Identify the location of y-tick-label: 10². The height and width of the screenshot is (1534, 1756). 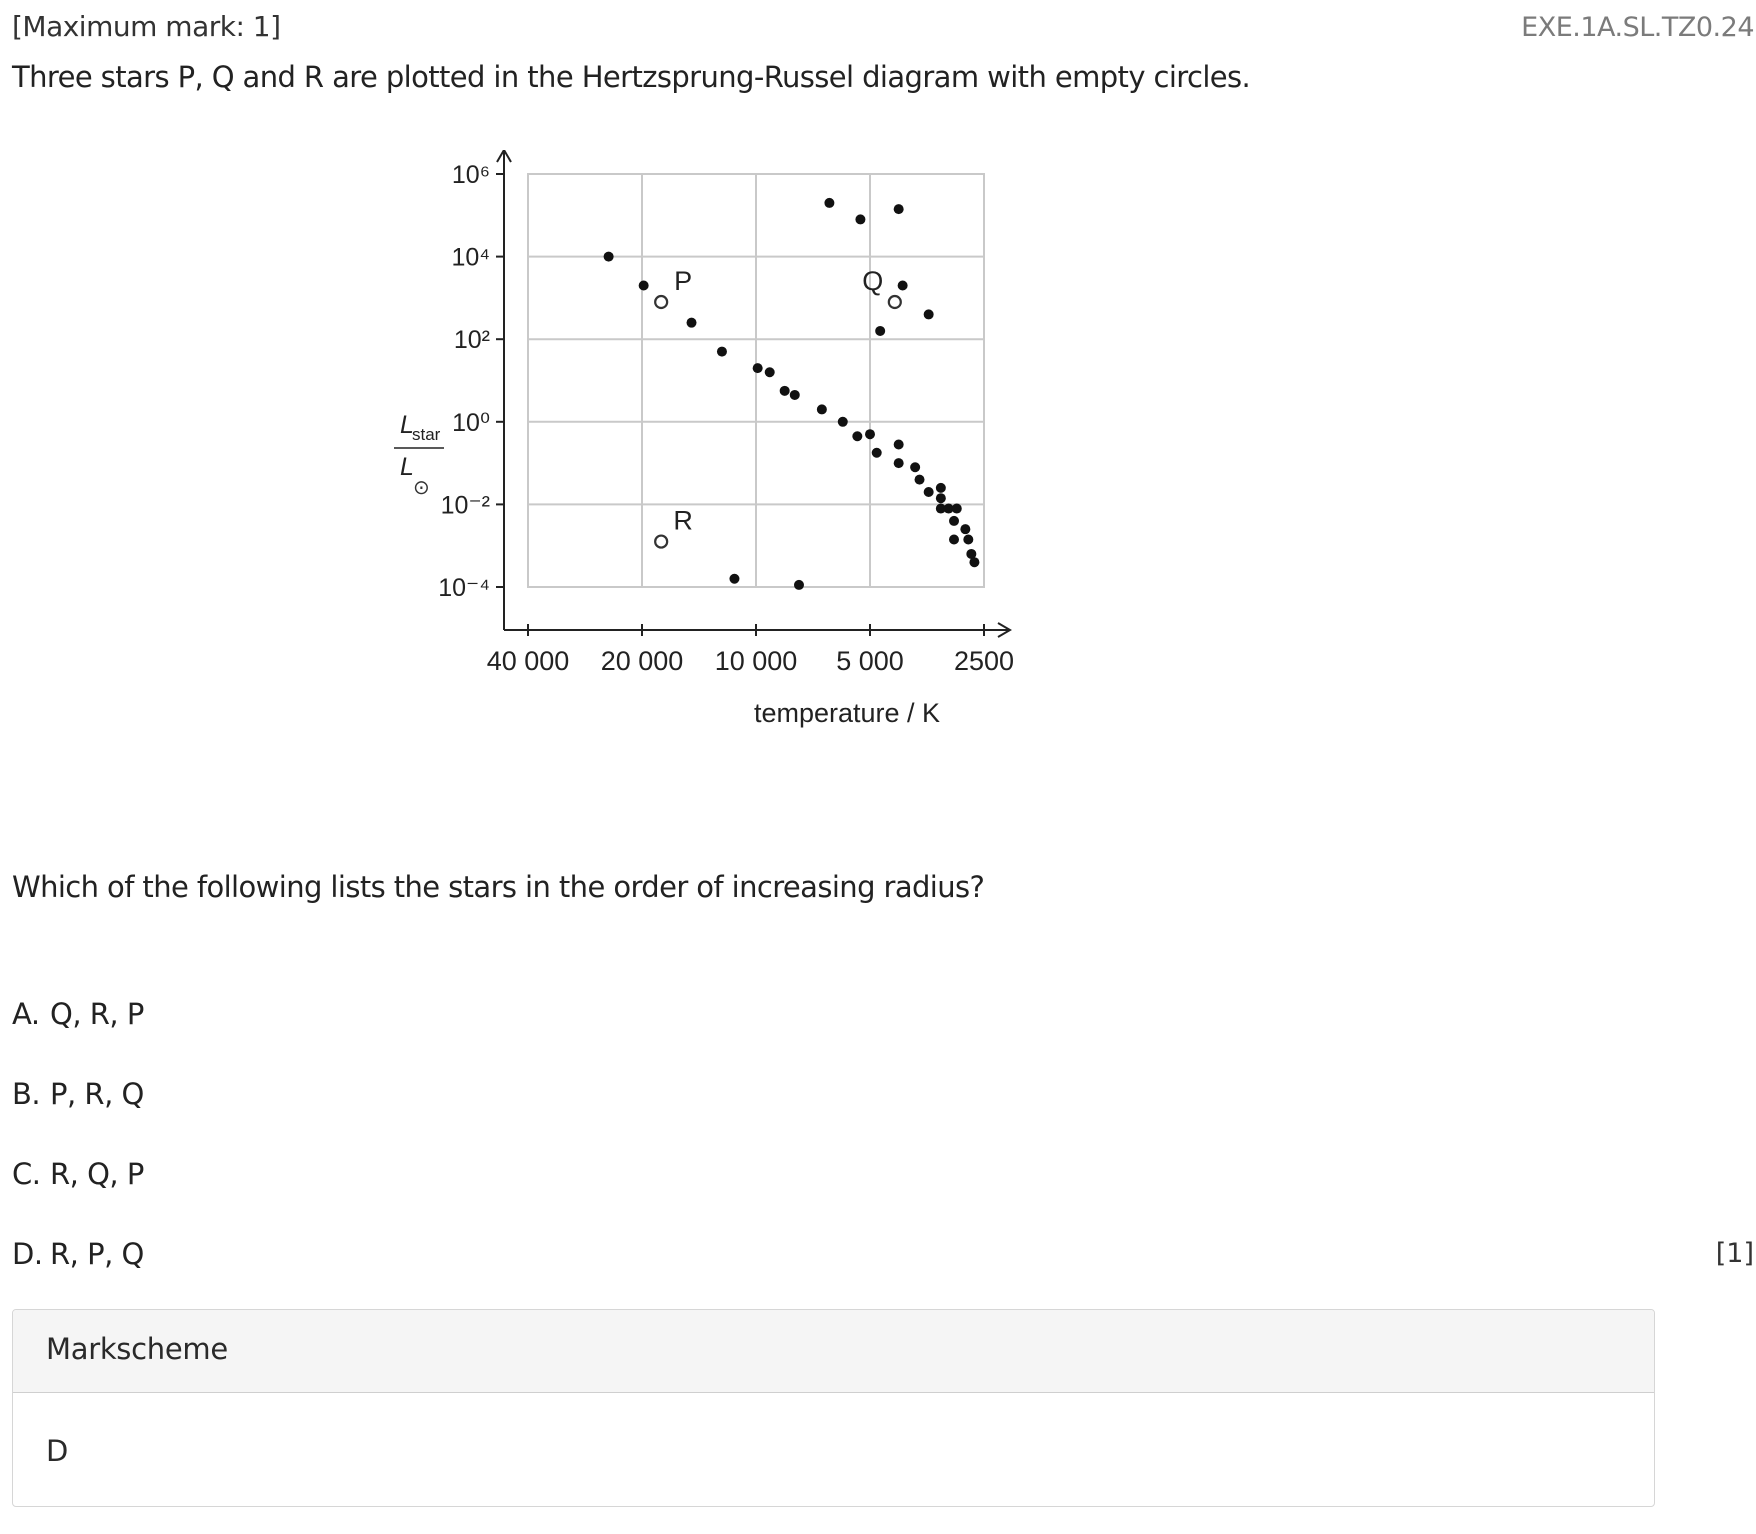
(472, 340).